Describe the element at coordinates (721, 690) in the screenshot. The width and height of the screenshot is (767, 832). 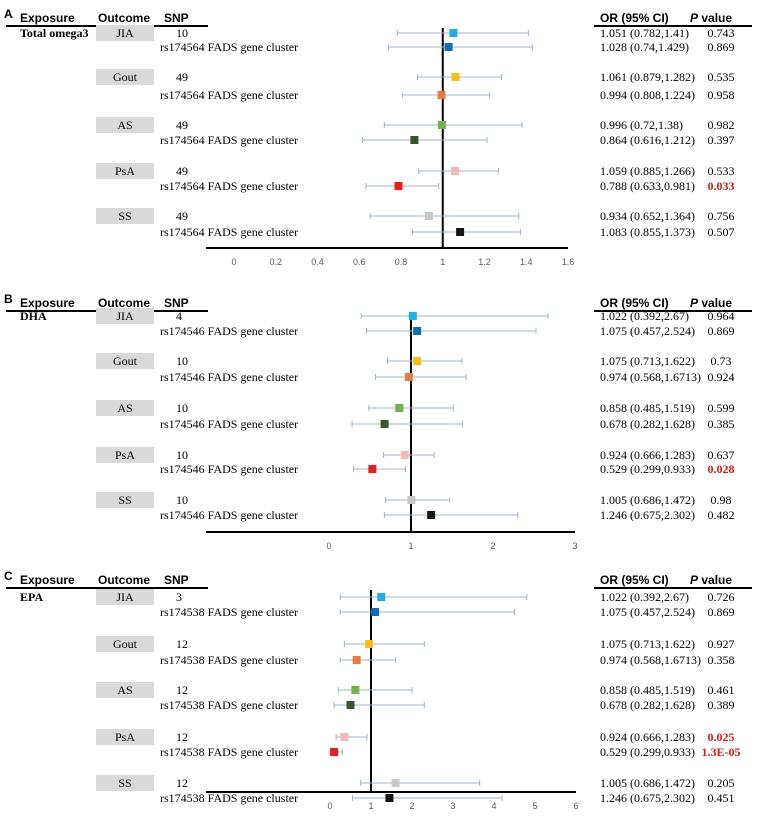
I see `p-value: 0.461` at that location.